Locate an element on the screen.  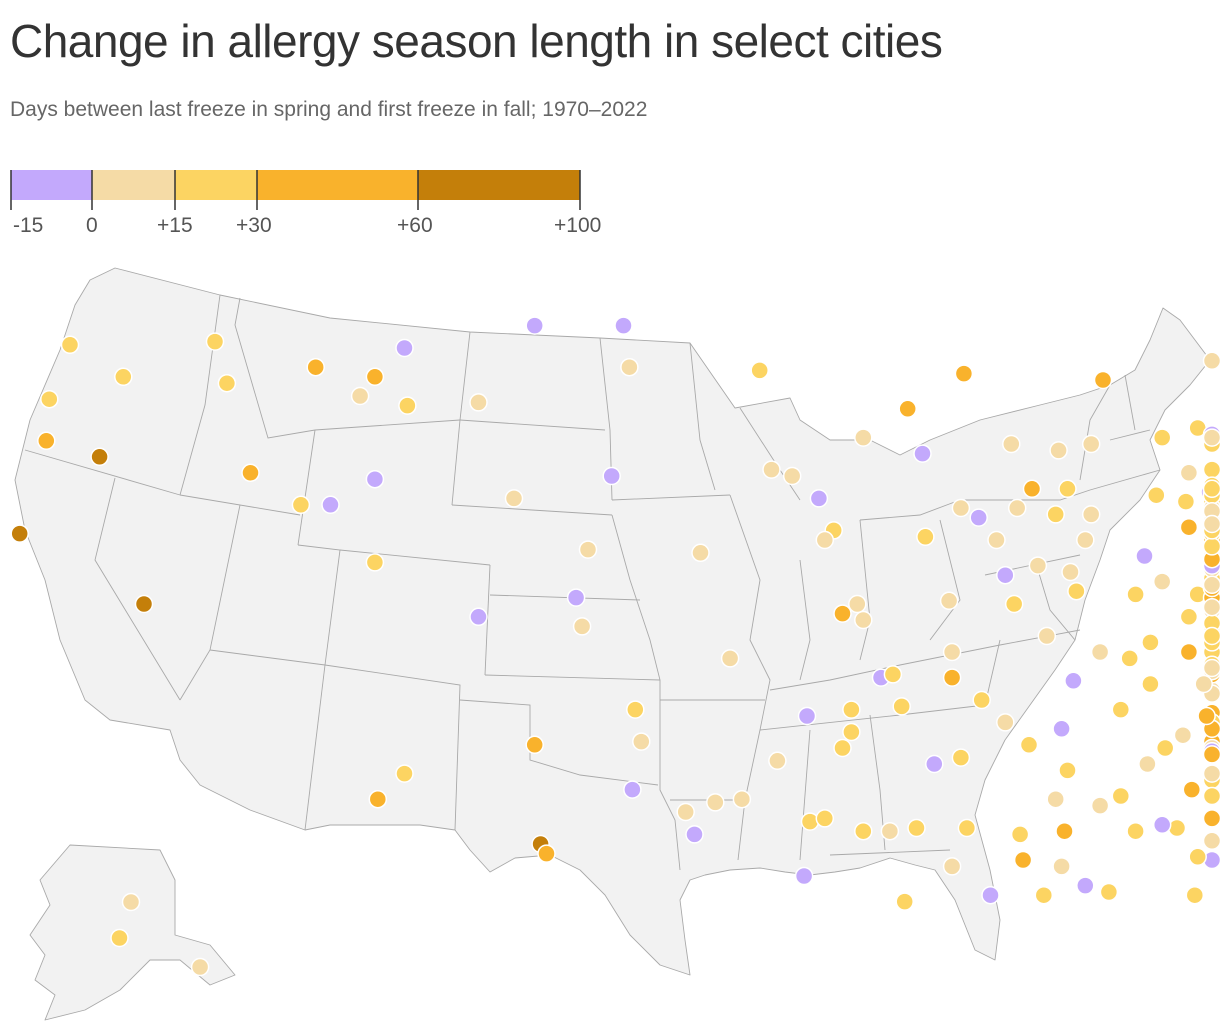
legend-tick-label: +15 is located at coordinates (175, 225).